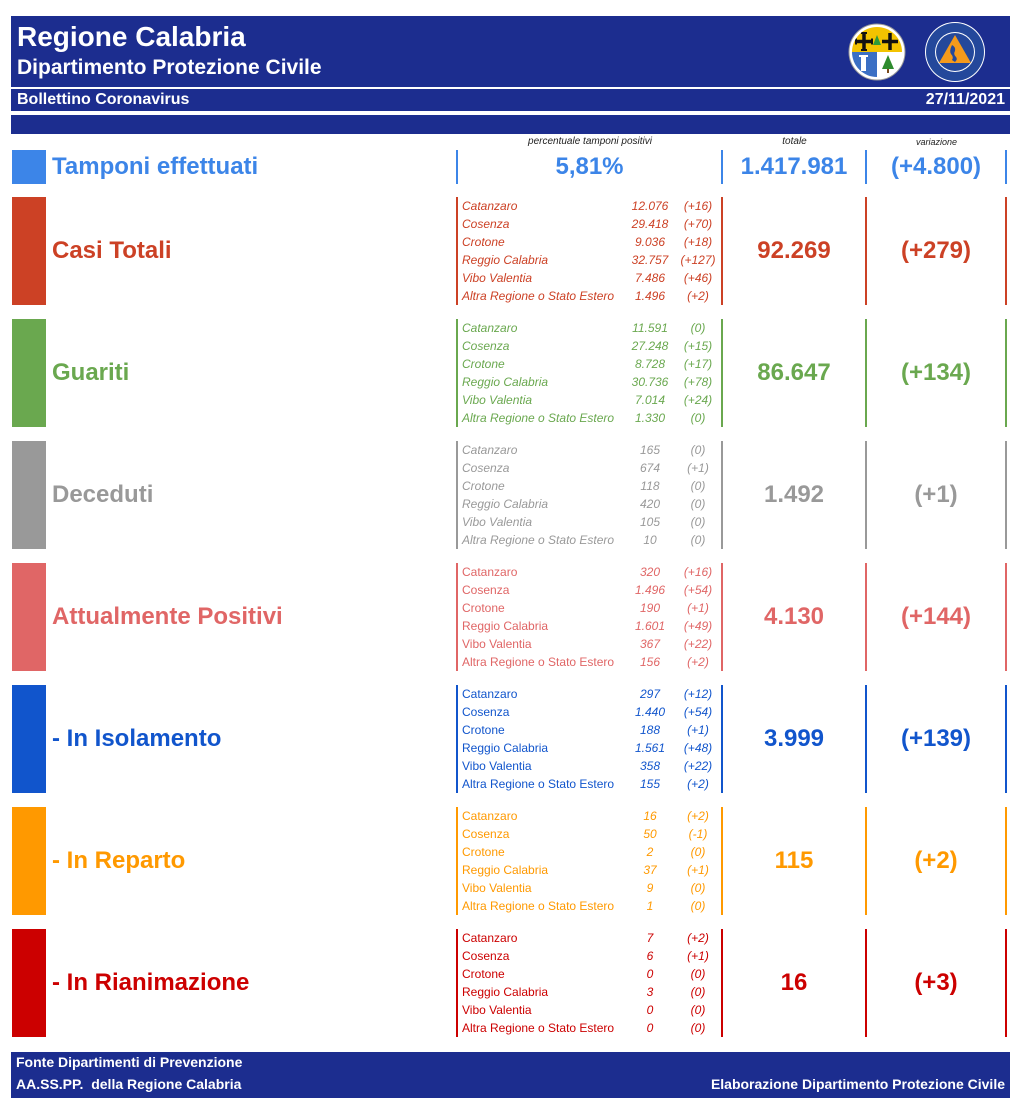 Image resolution: width=1024 pixels, height=1114 pixels. Describe the element at coordinates (936, 738) in the screenshot. I see `category-variation: (+139)` at that location.